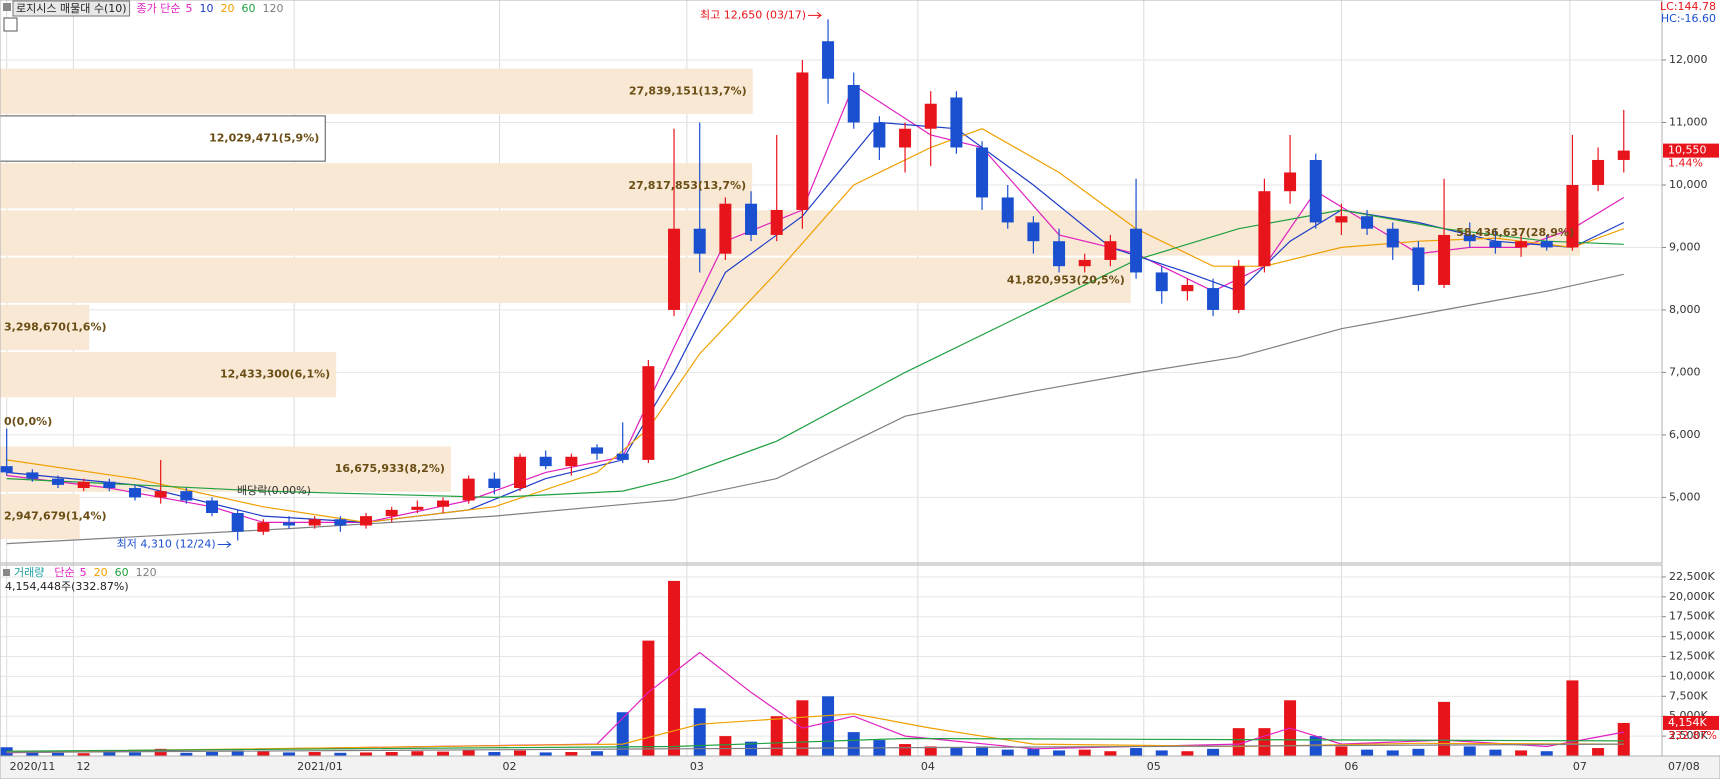  What do you see at coordinates (320, 766) in the screenshot?
I see `x-tick-label: 2021/01` at bounding box center [320, 766].